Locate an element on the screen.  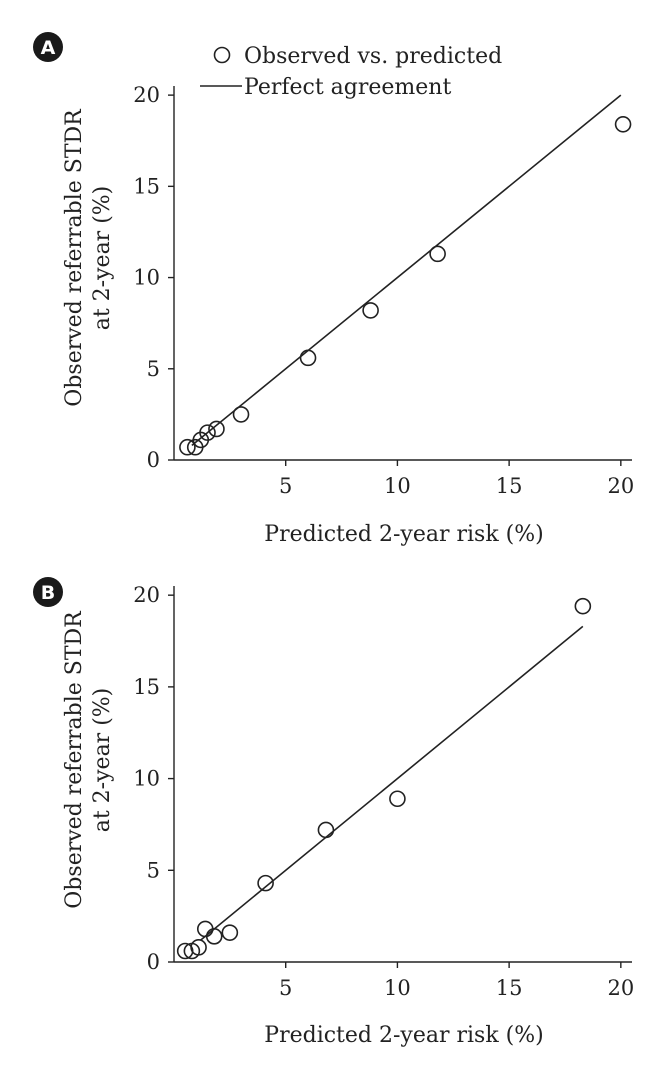
panel-a-y-tick-label: 20 is located at coordinates (146, 95).